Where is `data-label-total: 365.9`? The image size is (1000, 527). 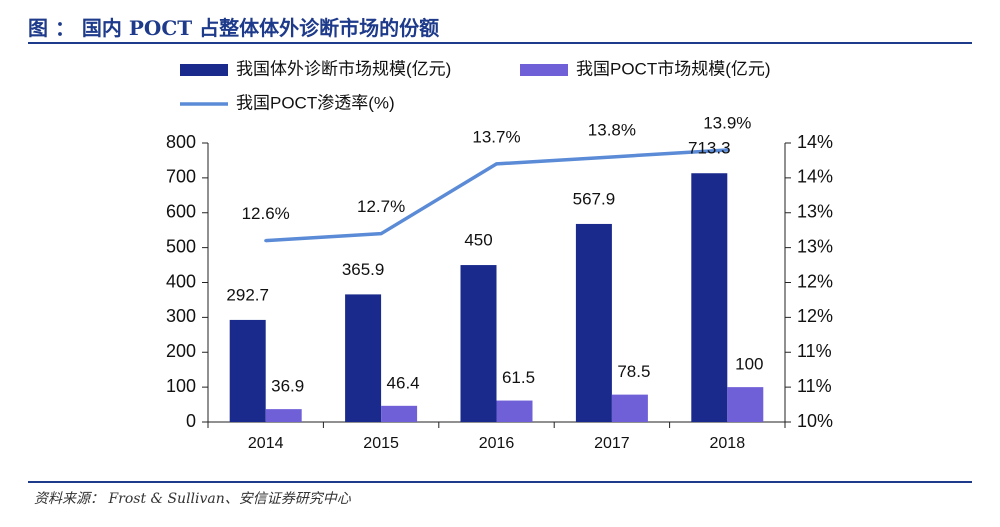
data-label-total: 365.9 is located at coordinates (363, 269).